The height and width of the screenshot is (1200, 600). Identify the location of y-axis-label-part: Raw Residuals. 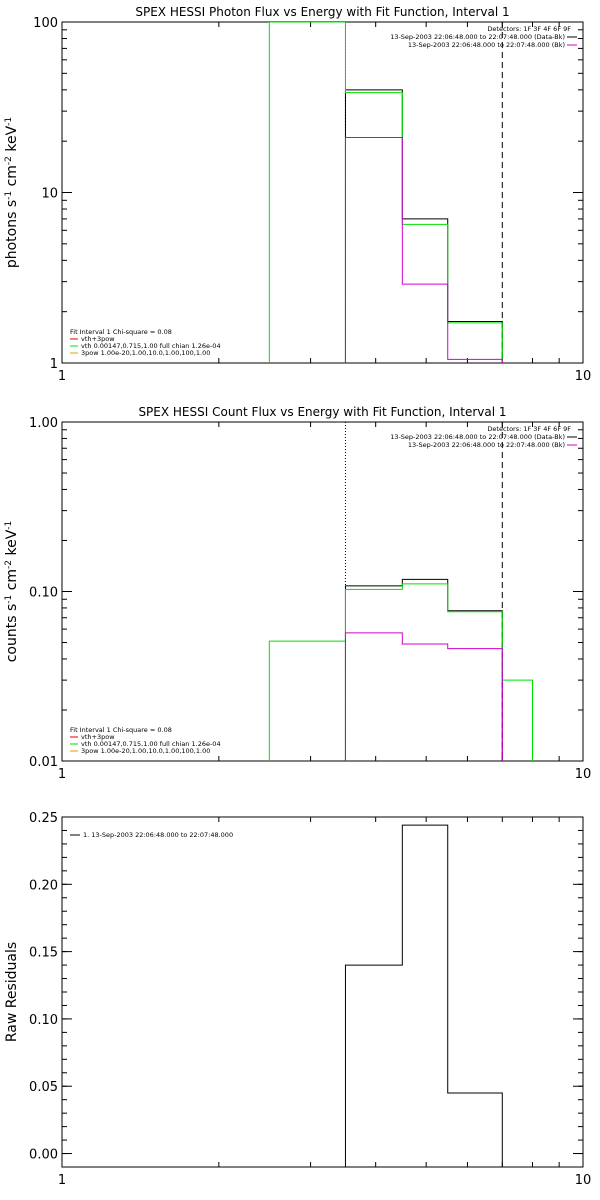
(12, 992).